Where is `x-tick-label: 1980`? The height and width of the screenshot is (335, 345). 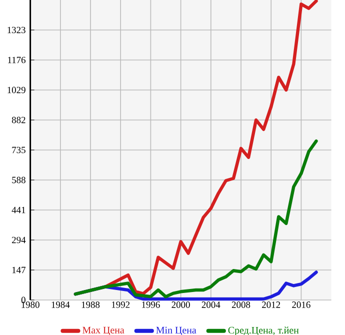 x-tick-label: 1980 is located at coordinates (31, 305).